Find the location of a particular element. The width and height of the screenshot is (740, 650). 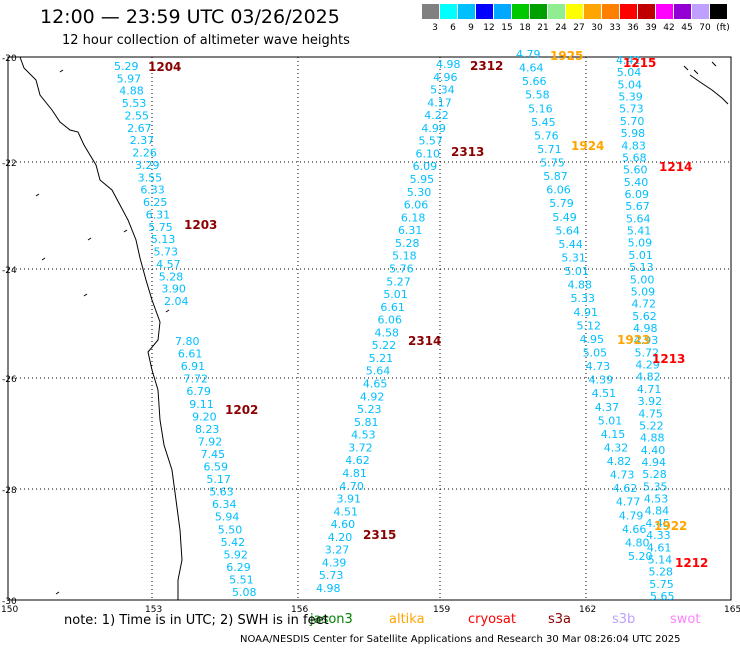

wave-height-value: 4.40 is located at coordinates (653, 450).